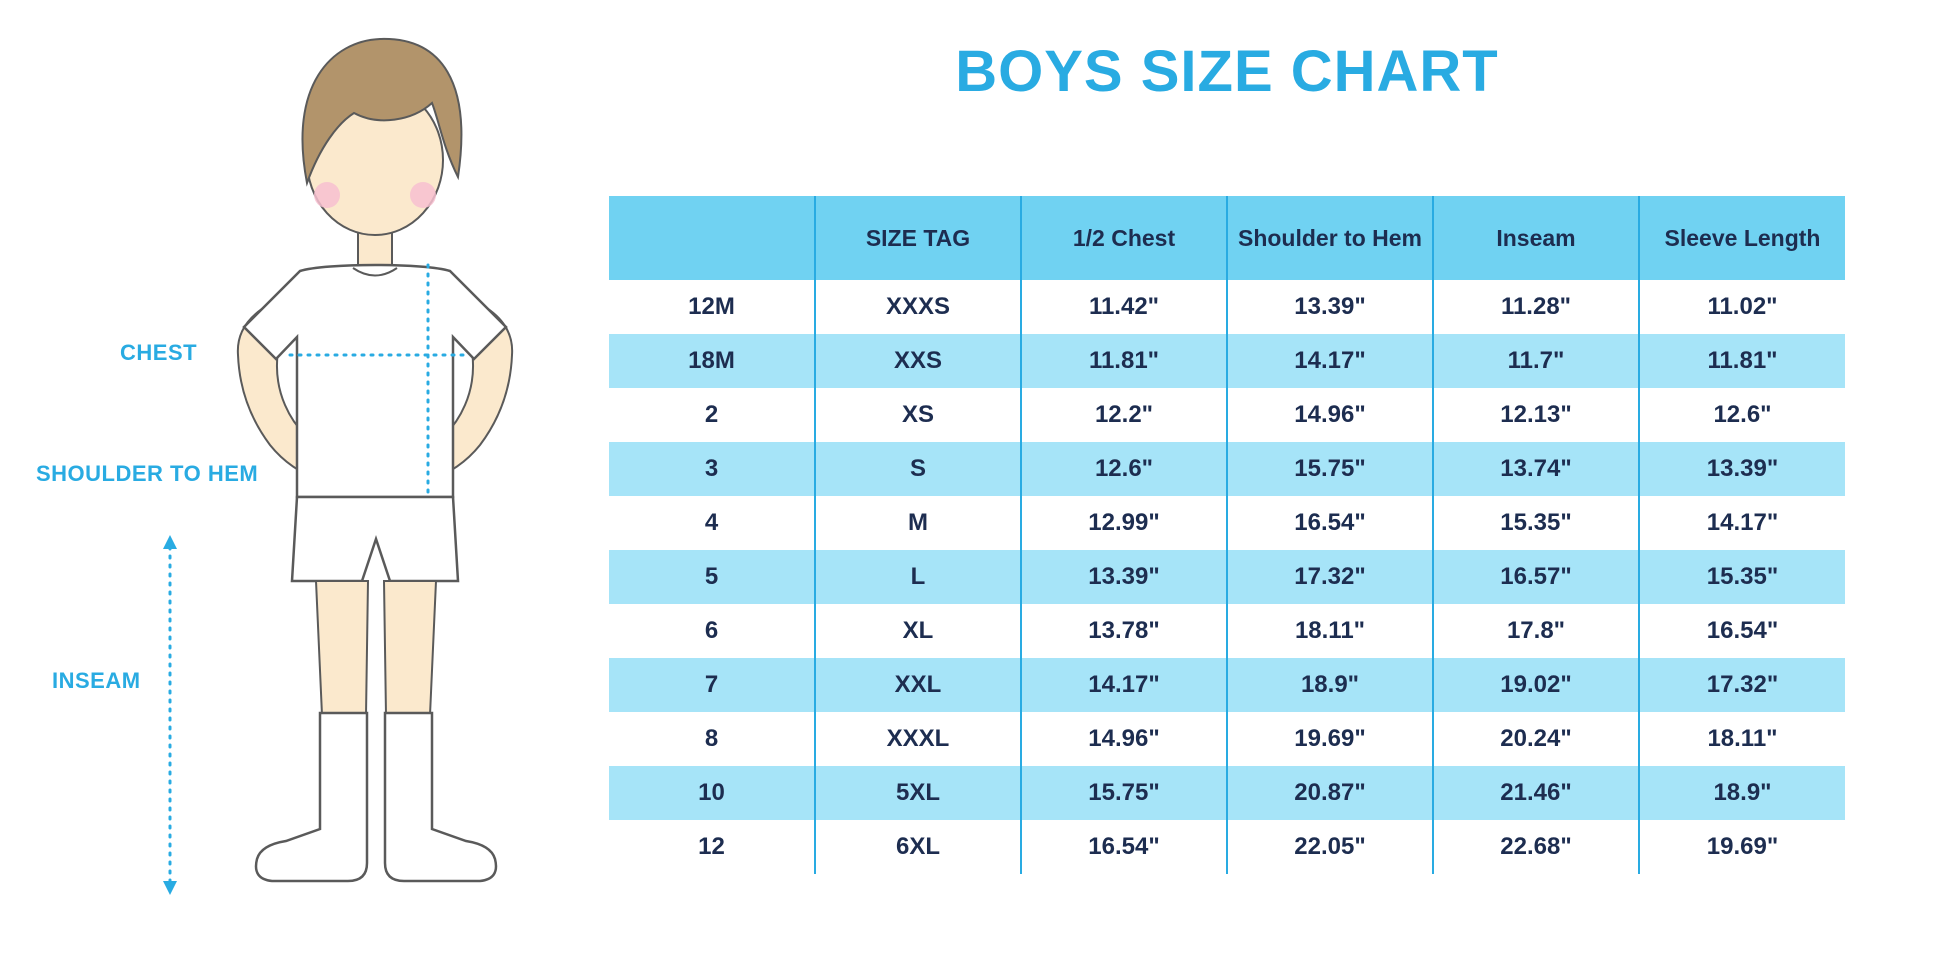  Describe the element at coordinates (711, 468) in the screenshot. I see `table-cell: 3` at that location.